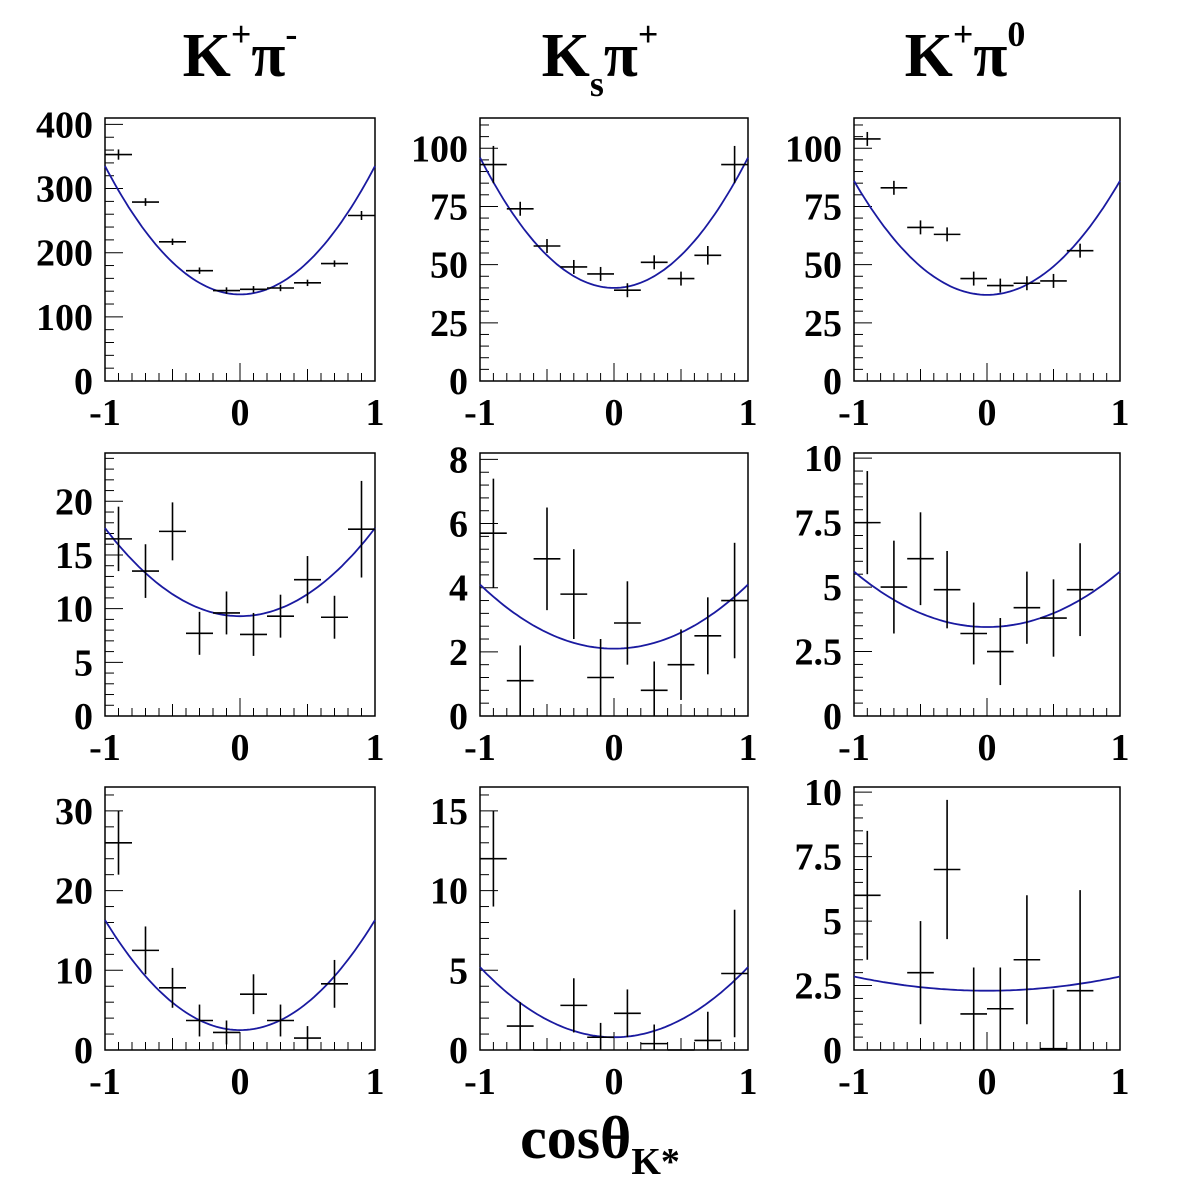 The height and width of the screenshot is (1181, 1181). I want to click on y-tick-label: 6, so click(458, 525).